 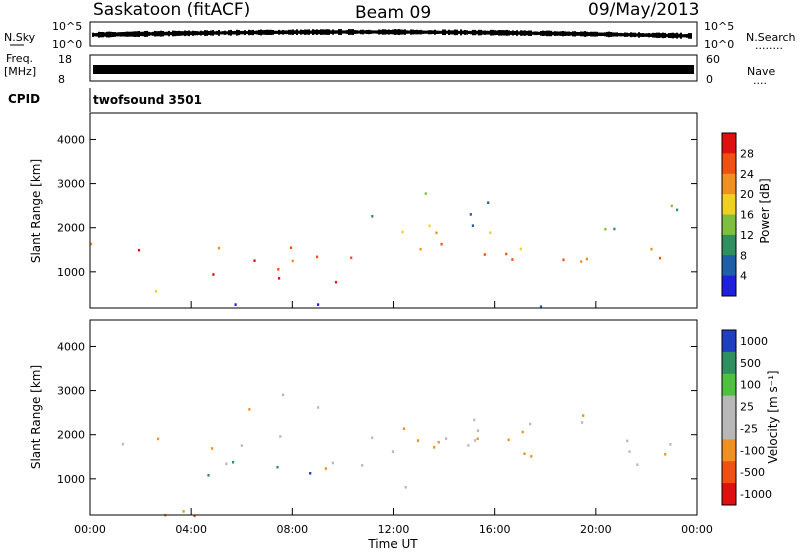 I want to click on ytick-label: 4000, so click(x=71, y=346).